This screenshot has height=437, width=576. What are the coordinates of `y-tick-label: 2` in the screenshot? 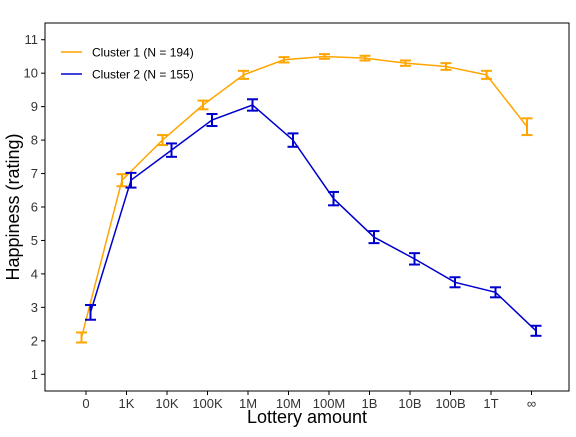 It's located at (34, 340).